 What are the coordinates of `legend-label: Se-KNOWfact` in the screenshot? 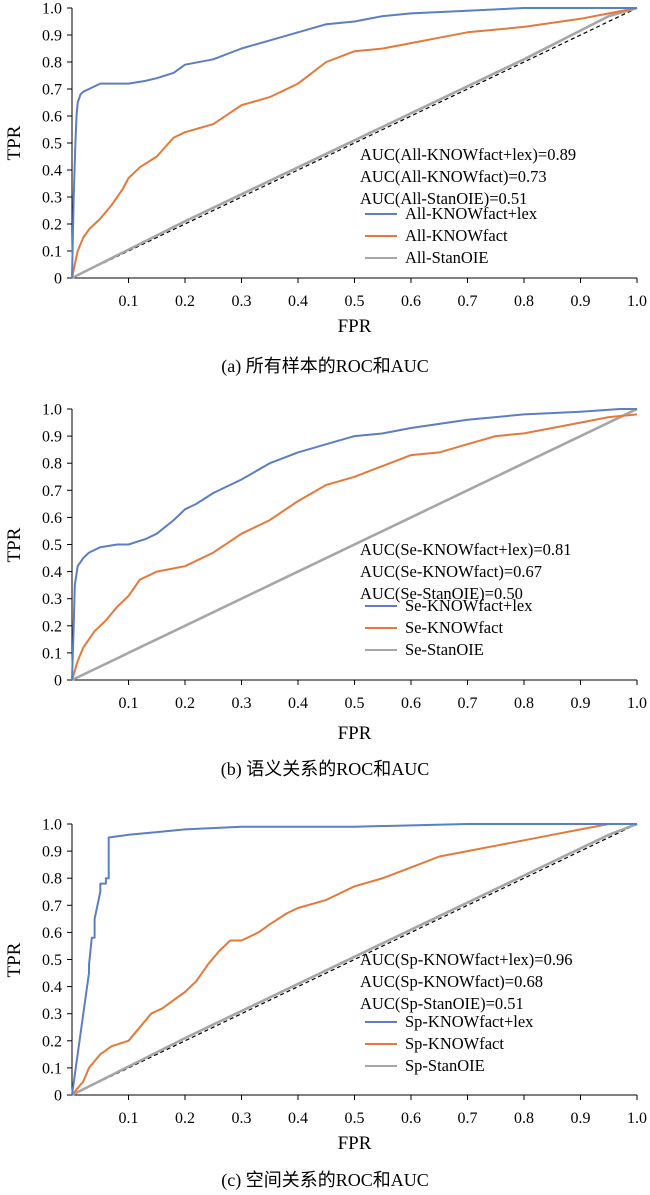 It's located at (454, 627).